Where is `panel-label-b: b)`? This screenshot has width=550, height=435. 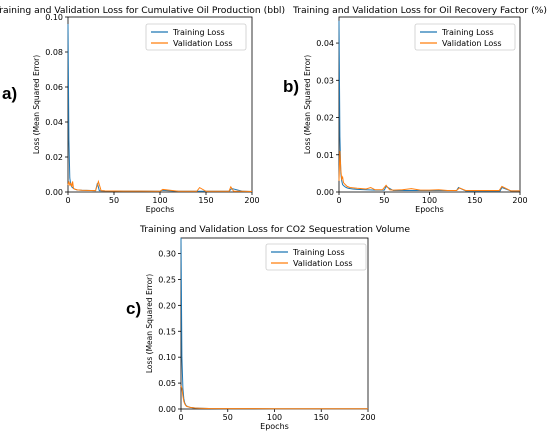
panel-label-b: b) is located at coordinates (291, 86).